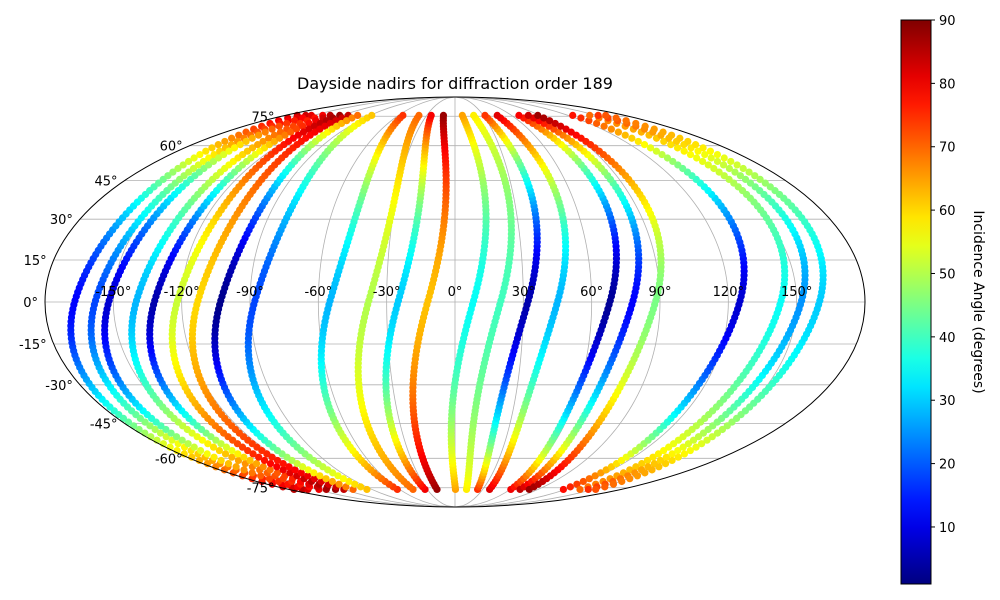 This screenshot has height=600, width=1000. What do you see at coordinates (728, 292) in the screenshot?
I see `x-tick-label: 120°` at bounding box center [728, 292].